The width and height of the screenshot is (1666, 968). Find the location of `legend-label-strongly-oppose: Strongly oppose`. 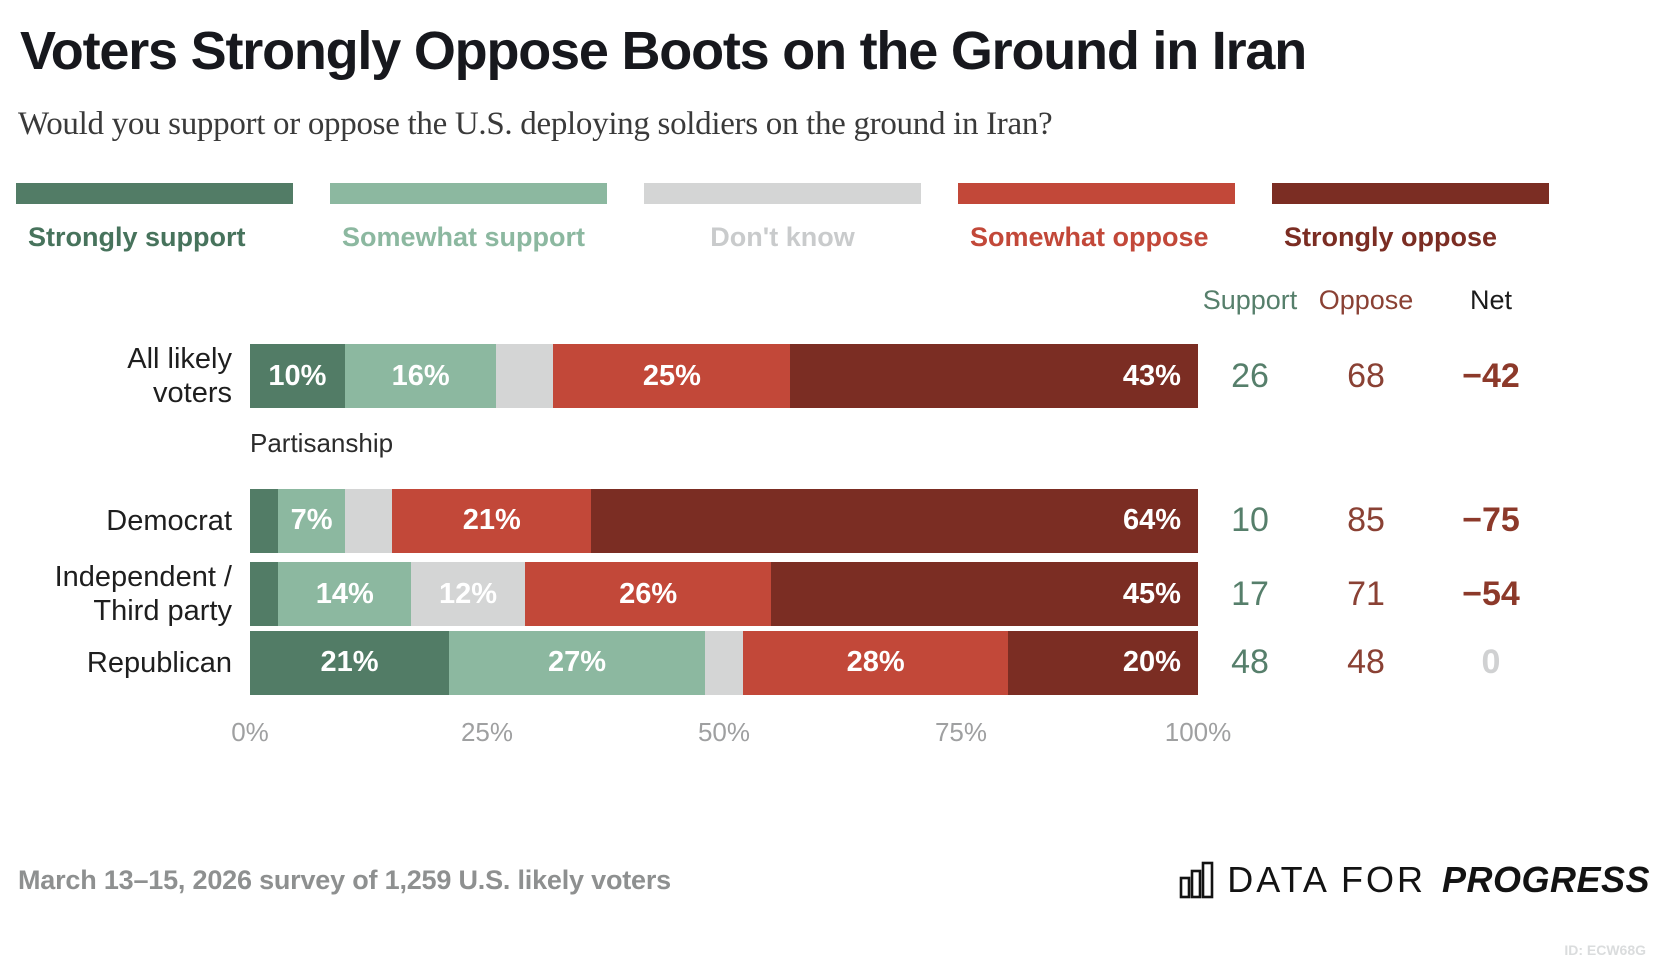

legend-label-strongly-oppose: Strongly oppose is located at coordinates (1391, 237).